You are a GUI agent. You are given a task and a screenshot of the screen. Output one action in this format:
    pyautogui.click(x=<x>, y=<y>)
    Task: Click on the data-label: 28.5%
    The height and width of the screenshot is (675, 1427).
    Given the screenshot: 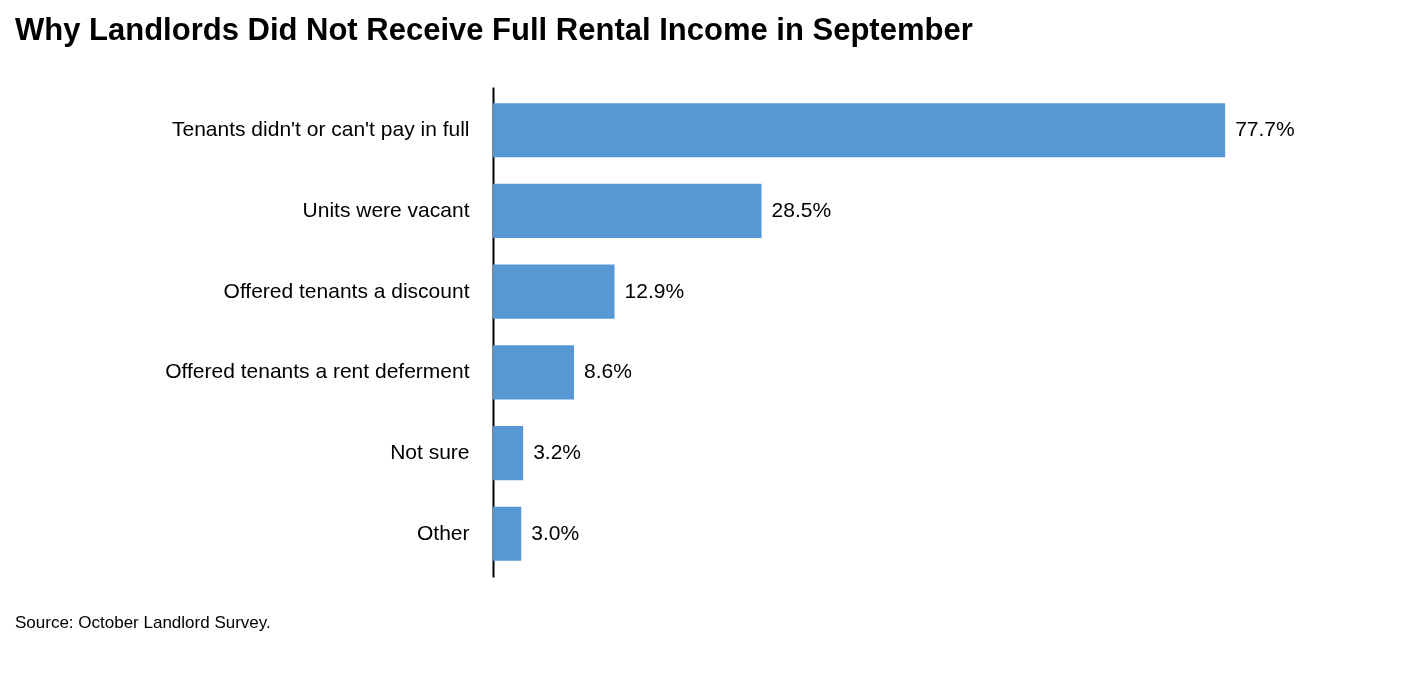 What is the action you would take?
    pyautogui.click(x=801, y=209)
    